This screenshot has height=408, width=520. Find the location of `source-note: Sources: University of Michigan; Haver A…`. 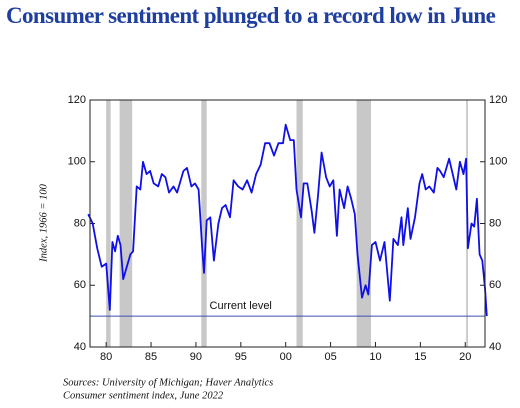

source-note: Sources: University of Michigan; Haver A… is located at coordinates (168, 382).